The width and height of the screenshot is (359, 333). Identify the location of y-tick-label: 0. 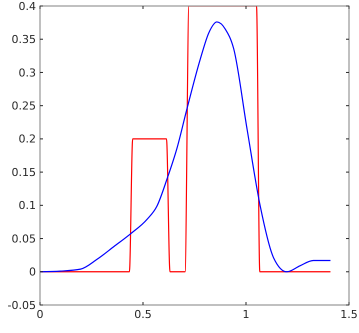
(32, 272).